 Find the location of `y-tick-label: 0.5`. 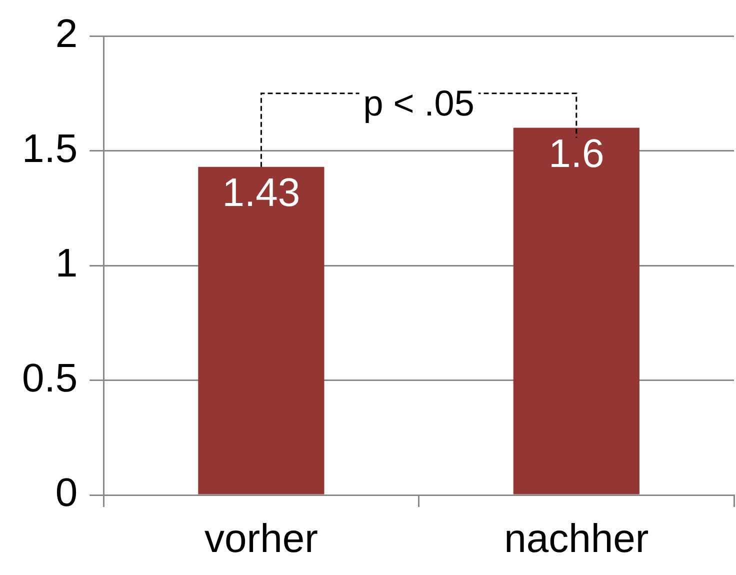

y-tick-label: 0.5 is located at coordinates (50, 378).